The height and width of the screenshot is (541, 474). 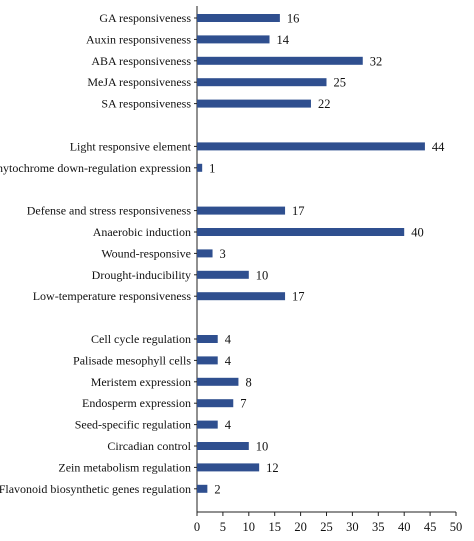 What do you see at coordinates (95, 168) in the screenshot?
I see `category-label: Phytochrome down-regulation expression` at bounding box center [95, 168].